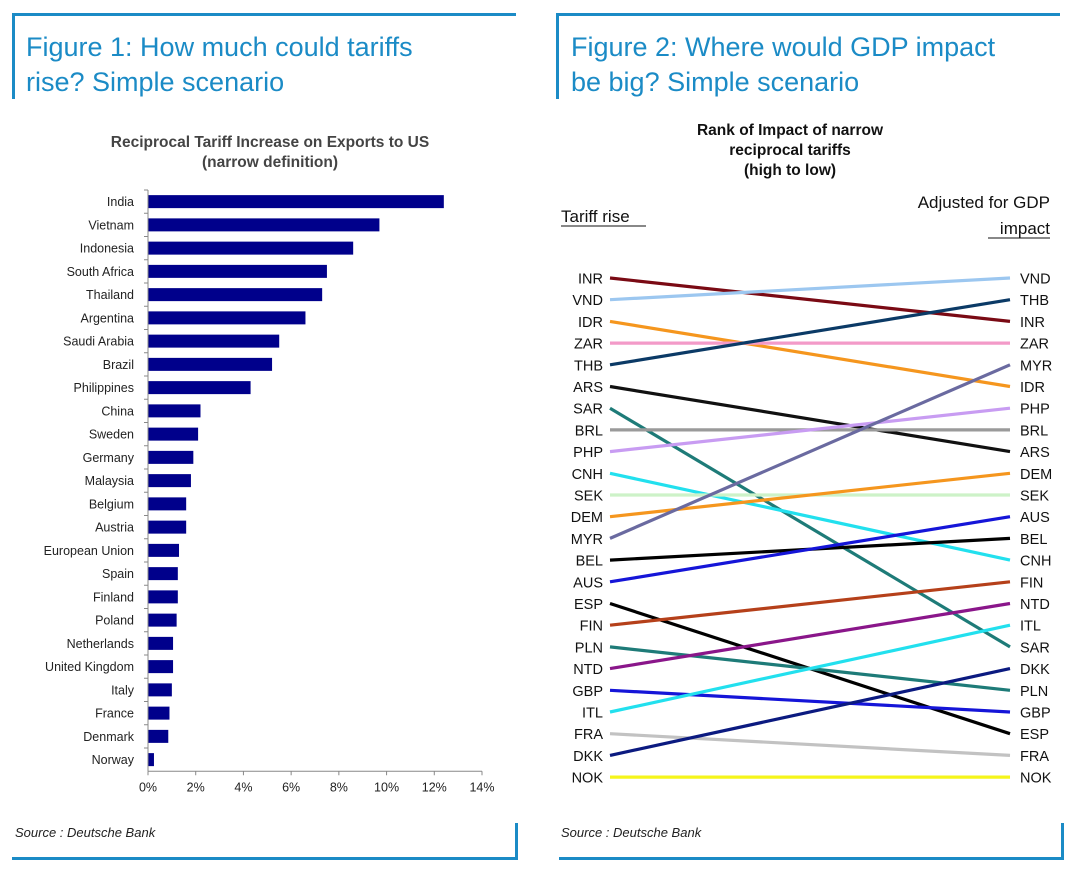 The image size is (1080, 887). Describe the element at coordinates (1032, 388) in the screenshot. I see `right-label-idr: IDR` at that location.